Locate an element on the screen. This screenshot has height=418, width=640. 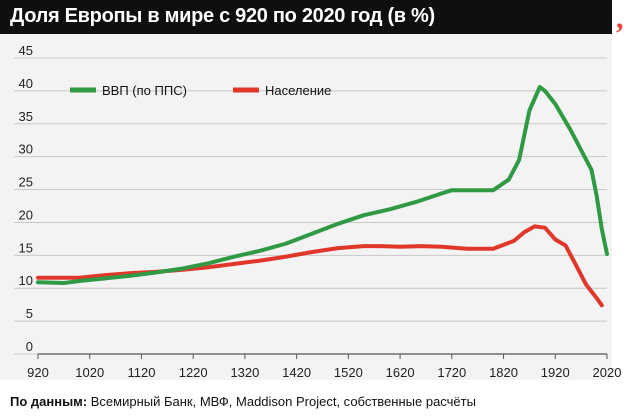
legend-gdp-label: ВВП (по ППС) is located at coordinates (144, 90).